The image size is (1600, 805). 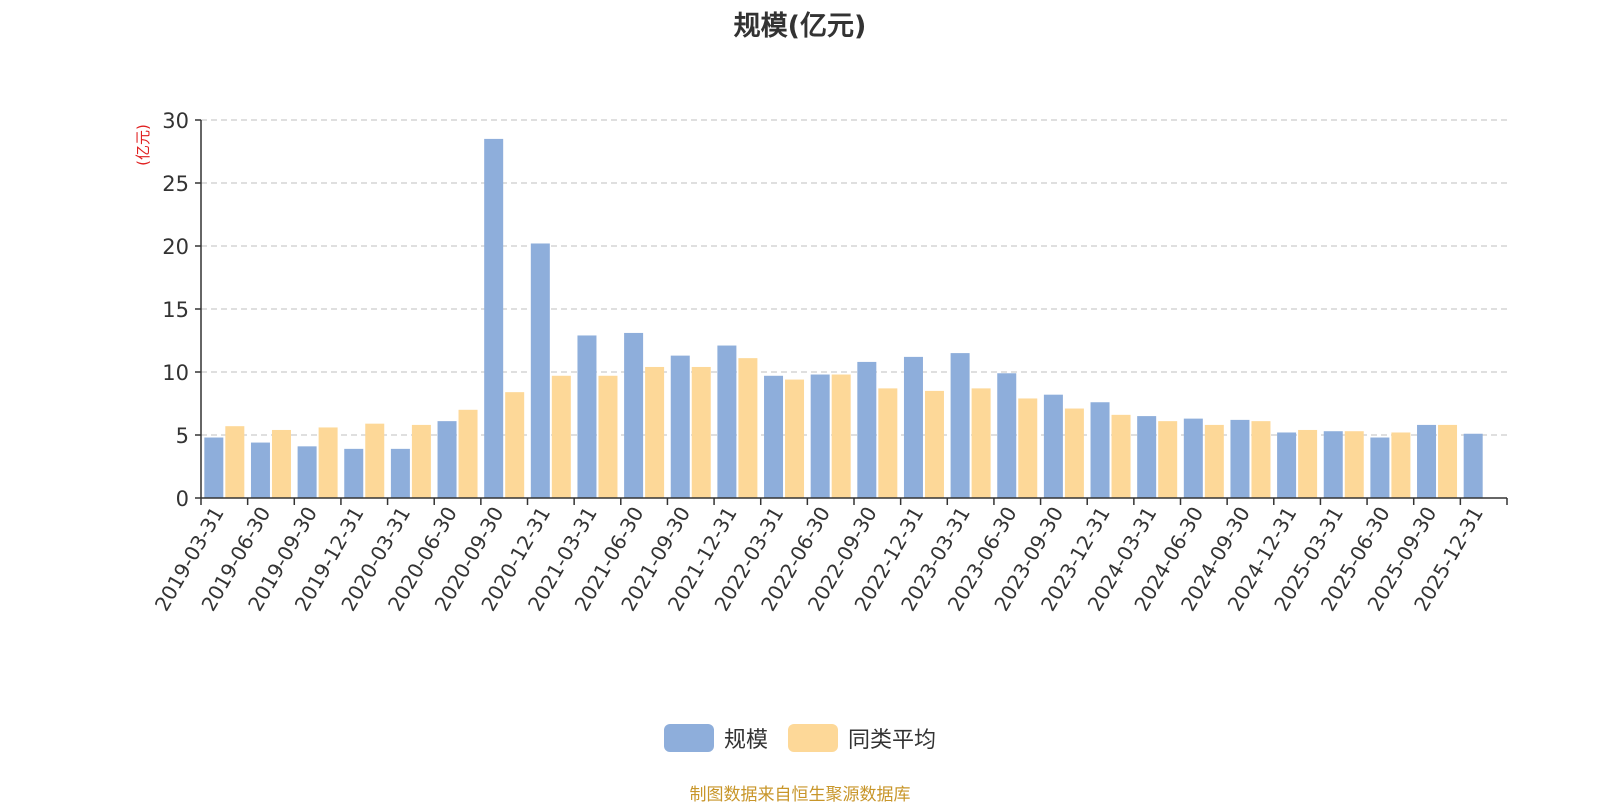 What do you see at coordinates (800, 795) in the screenshot?
I see `source-note: 制图数据来自恒生聚源数据库` at bounding box center [800, 795].